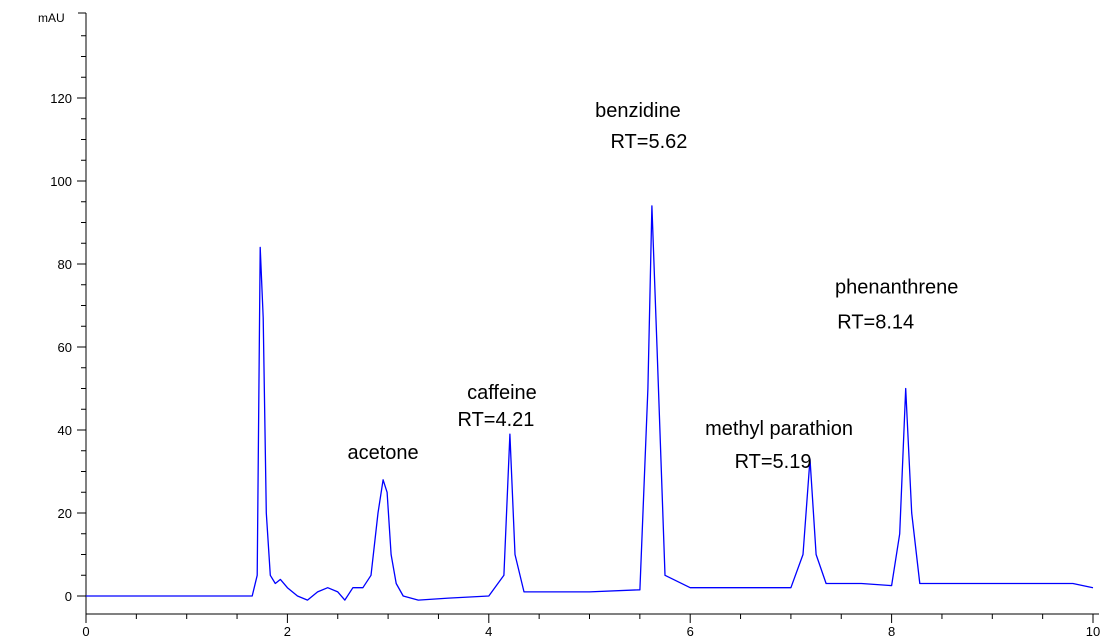  I want to click on peak-annotation: RT=4.21, so click(495, 420).